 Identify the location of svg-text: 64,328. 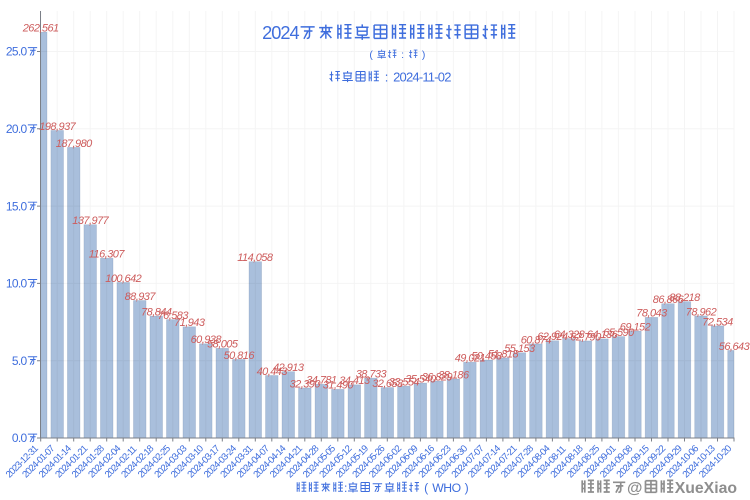
(570, 335).